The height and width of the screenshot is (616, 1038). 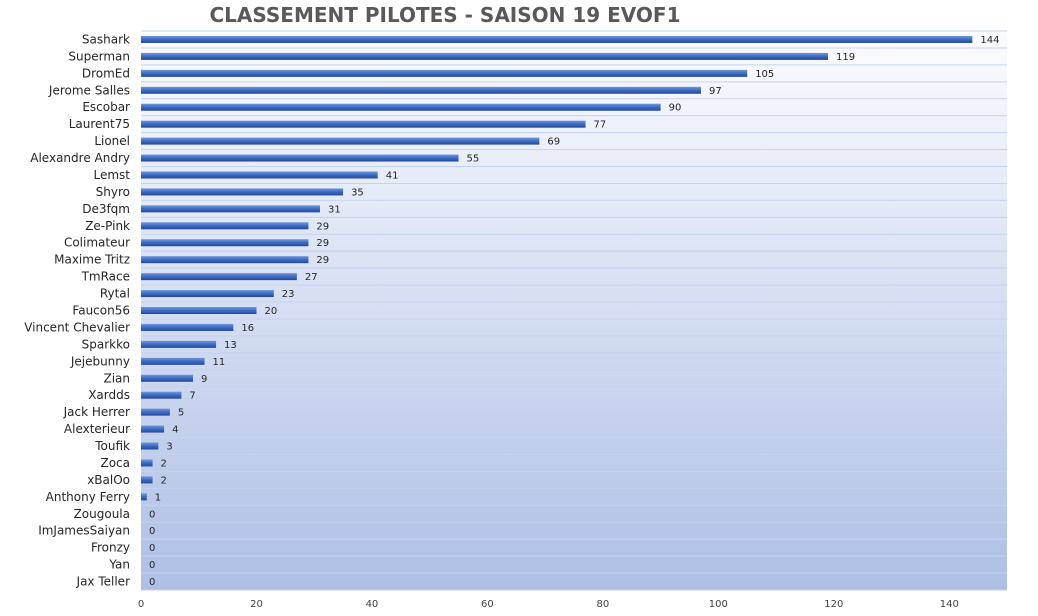 I want to click on category-label: Sashark, so click(x=106, y=39).